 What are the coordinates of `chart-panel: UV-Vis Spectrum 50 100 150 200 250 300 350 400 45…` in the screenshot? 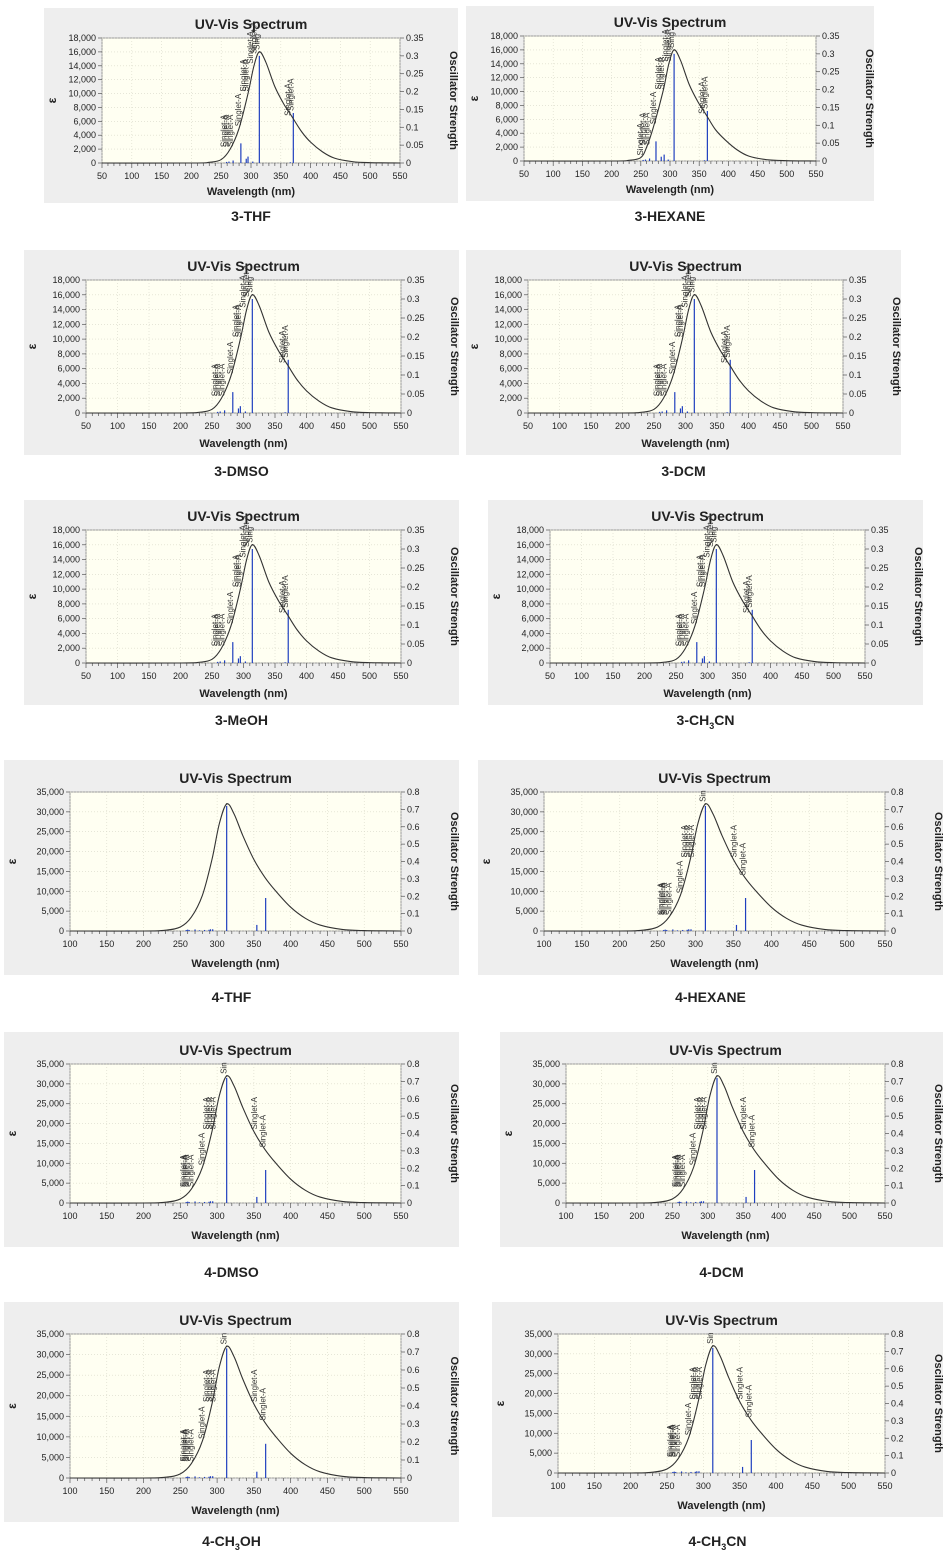 It's located at (241, 352).